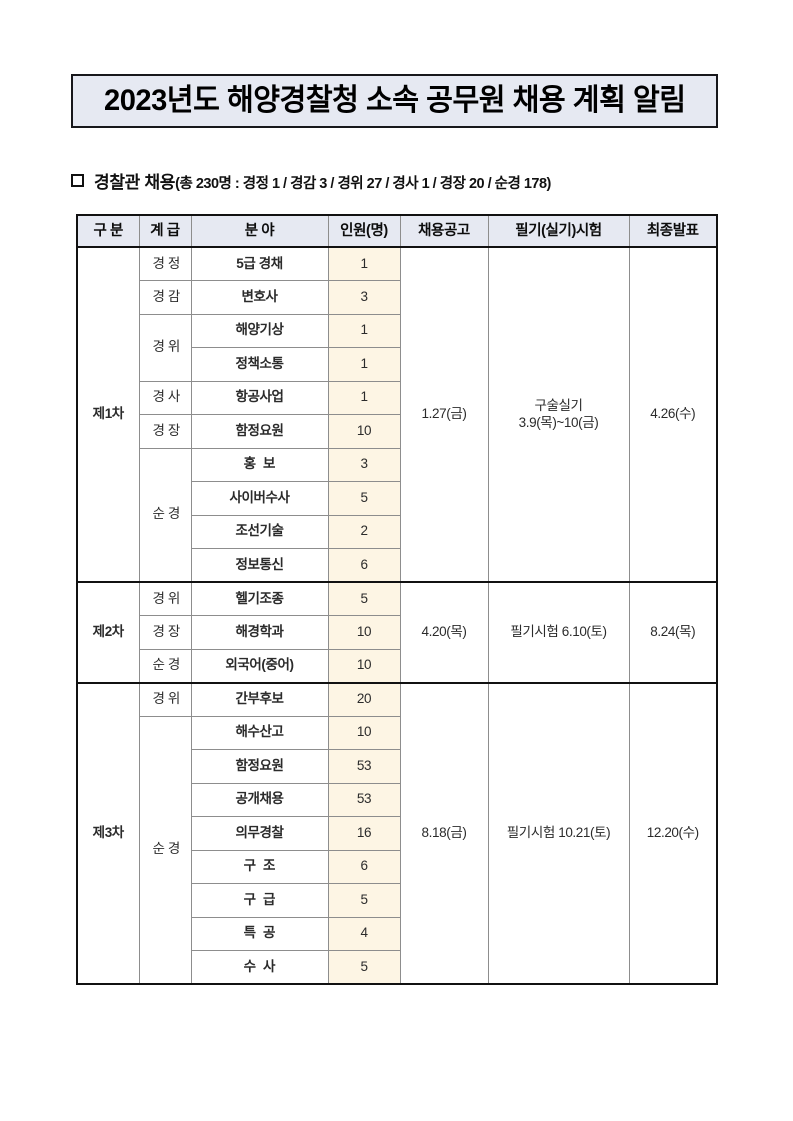  What do you see at coordinates (259, 799) in the screenshot?
I see `cell-field: 공개채용` at bounding box center [259, 799].